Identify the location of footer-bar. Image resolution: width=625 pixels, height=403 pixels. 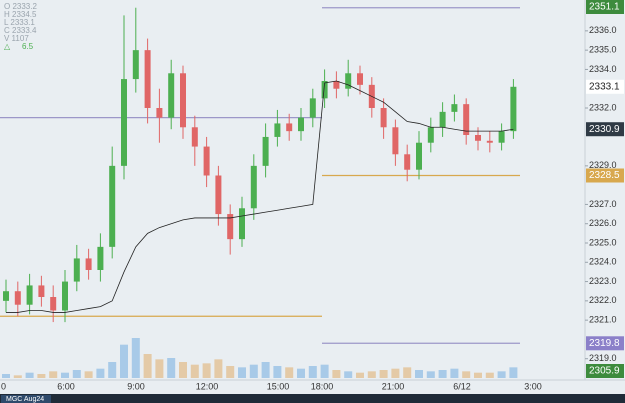
(312, 398).